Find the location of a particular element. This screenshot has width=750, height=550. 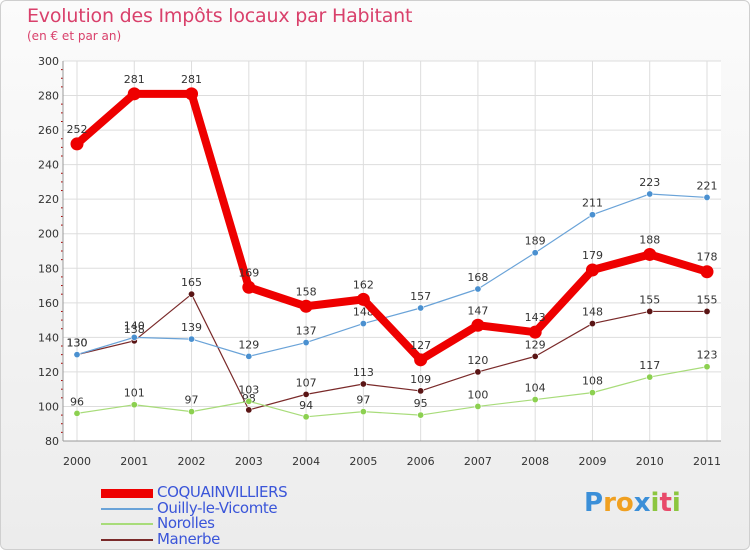

x-tick-label: 2009 is located at coordinates (592, 461).